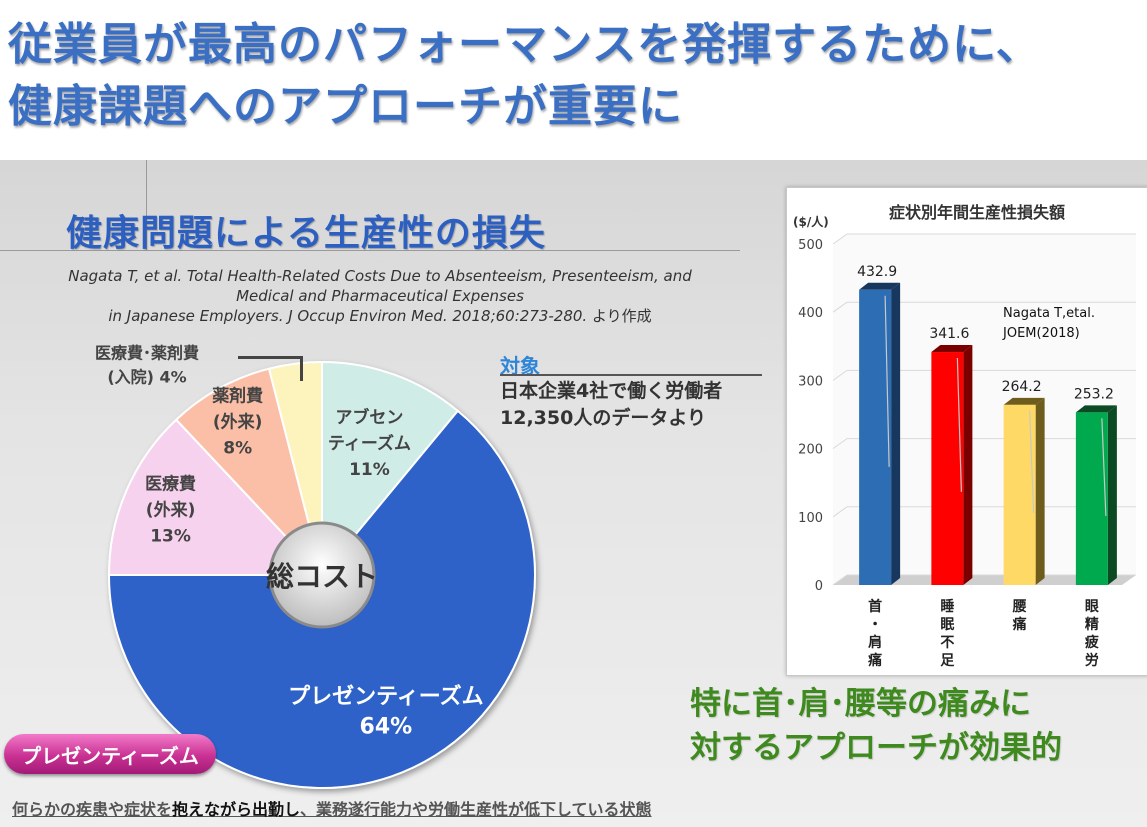  Describe the element at coordinates (476, 809) in the screenshot. I see `definition-part-3: 、業務遂行能力や労働生産性が低下している状態` at that location.